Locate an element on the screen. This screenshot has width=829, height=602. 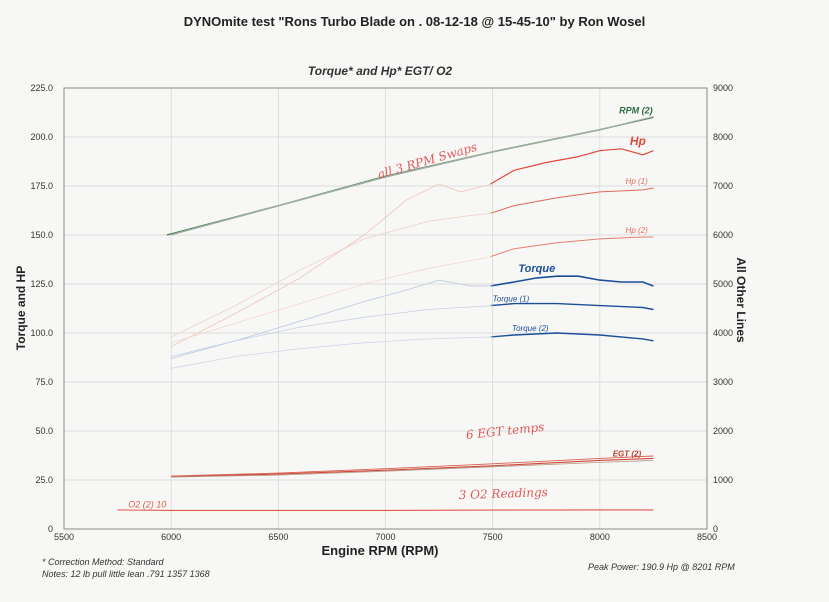
x-tick-label: 8500 is located at coordinates (707, 537).